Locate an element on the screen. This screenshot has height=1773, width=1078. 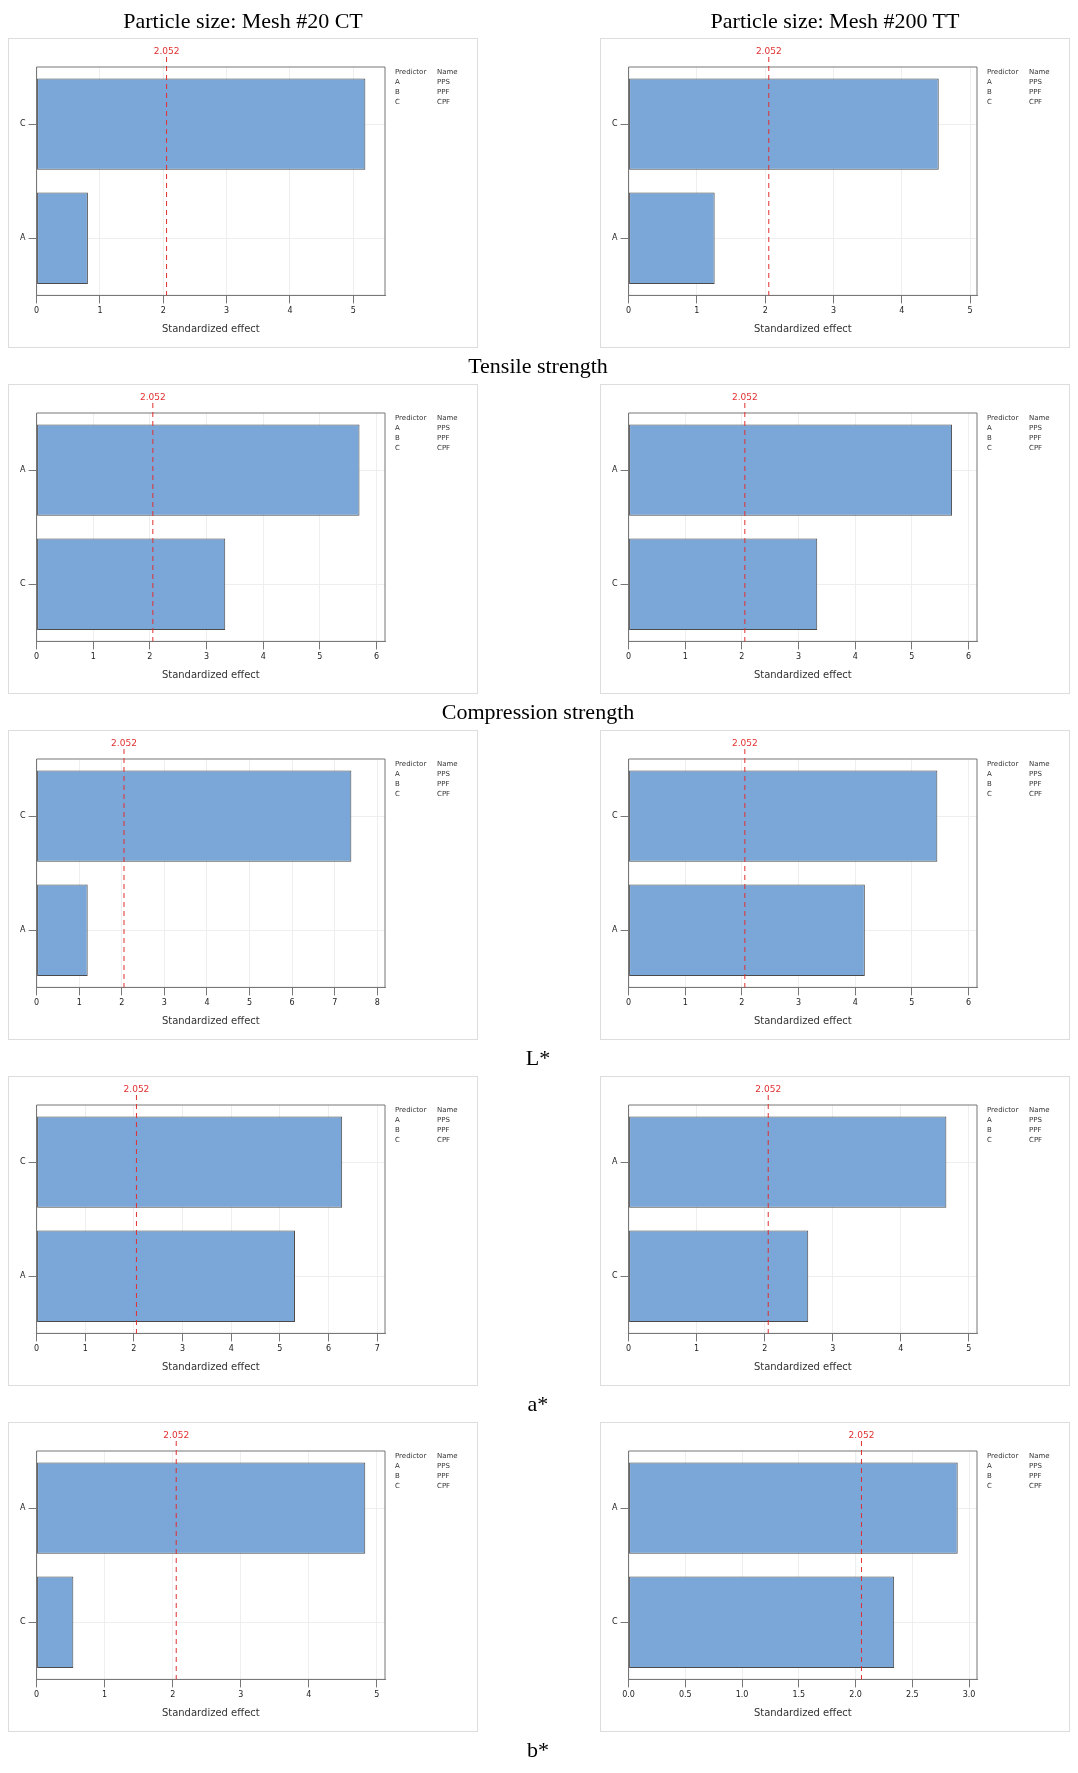
x-tick-label: 2.0 is located at coordinates (855, 1695).